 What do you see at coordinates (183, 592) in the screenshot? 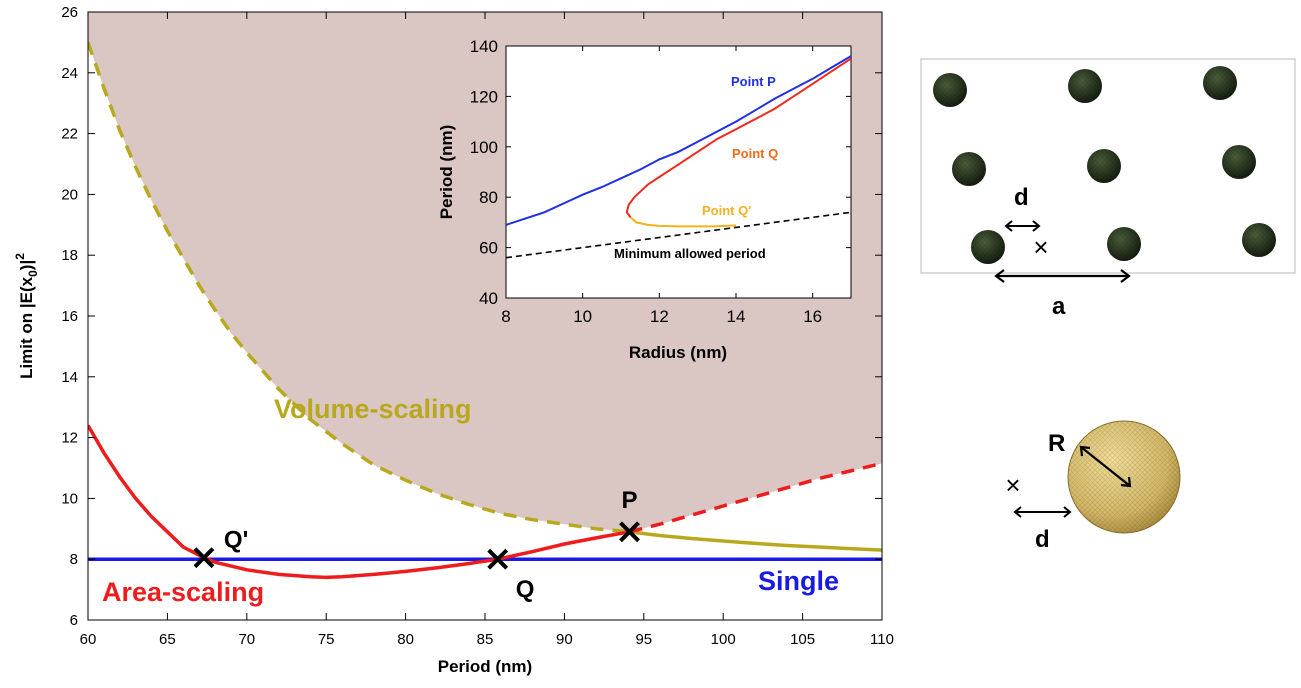
I see `area-scaling-annotation: Area-scaling` at bounding box center [183, 592].